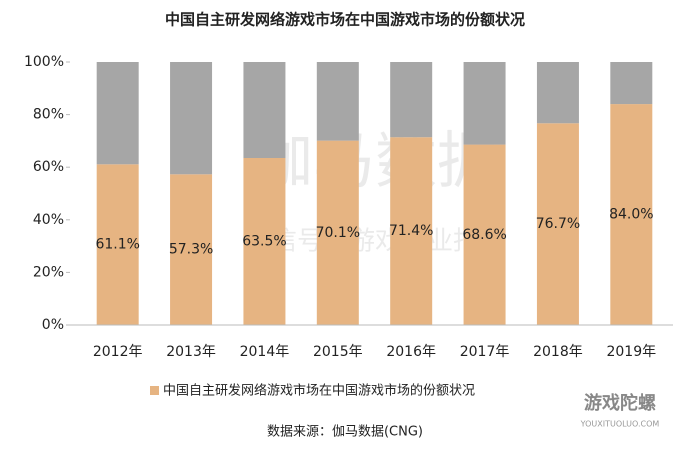 The image size is (690, 462). What do you see at coordinates (48, 167) in the screenshot?
I see `y-tick-label: 60%` at bounding box center [48, 167].